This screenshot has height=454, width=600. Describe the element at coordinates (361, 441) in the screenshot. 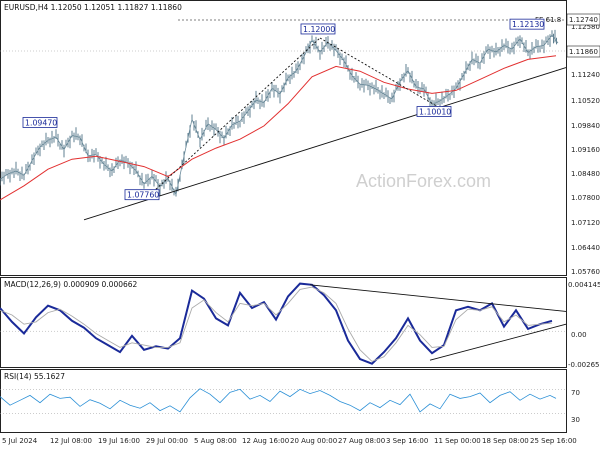

I see `x-tick: 27 Aug 08:00` at that location.